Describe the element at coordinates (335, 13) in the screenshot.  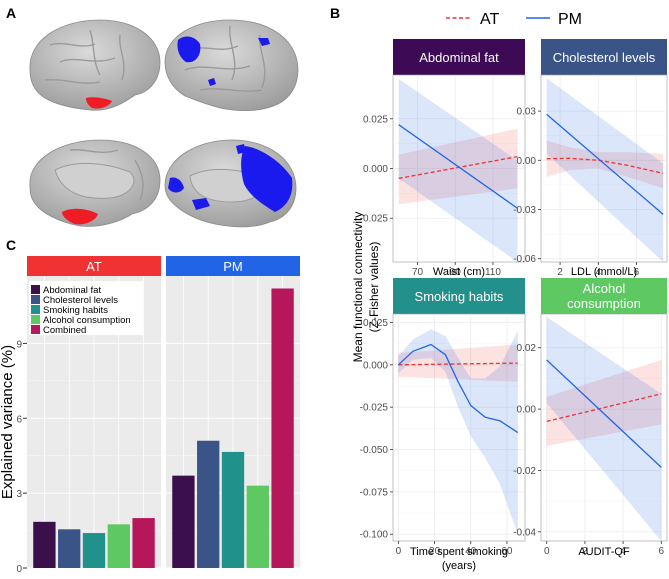
I see `panel-letter-b: B` at that location.